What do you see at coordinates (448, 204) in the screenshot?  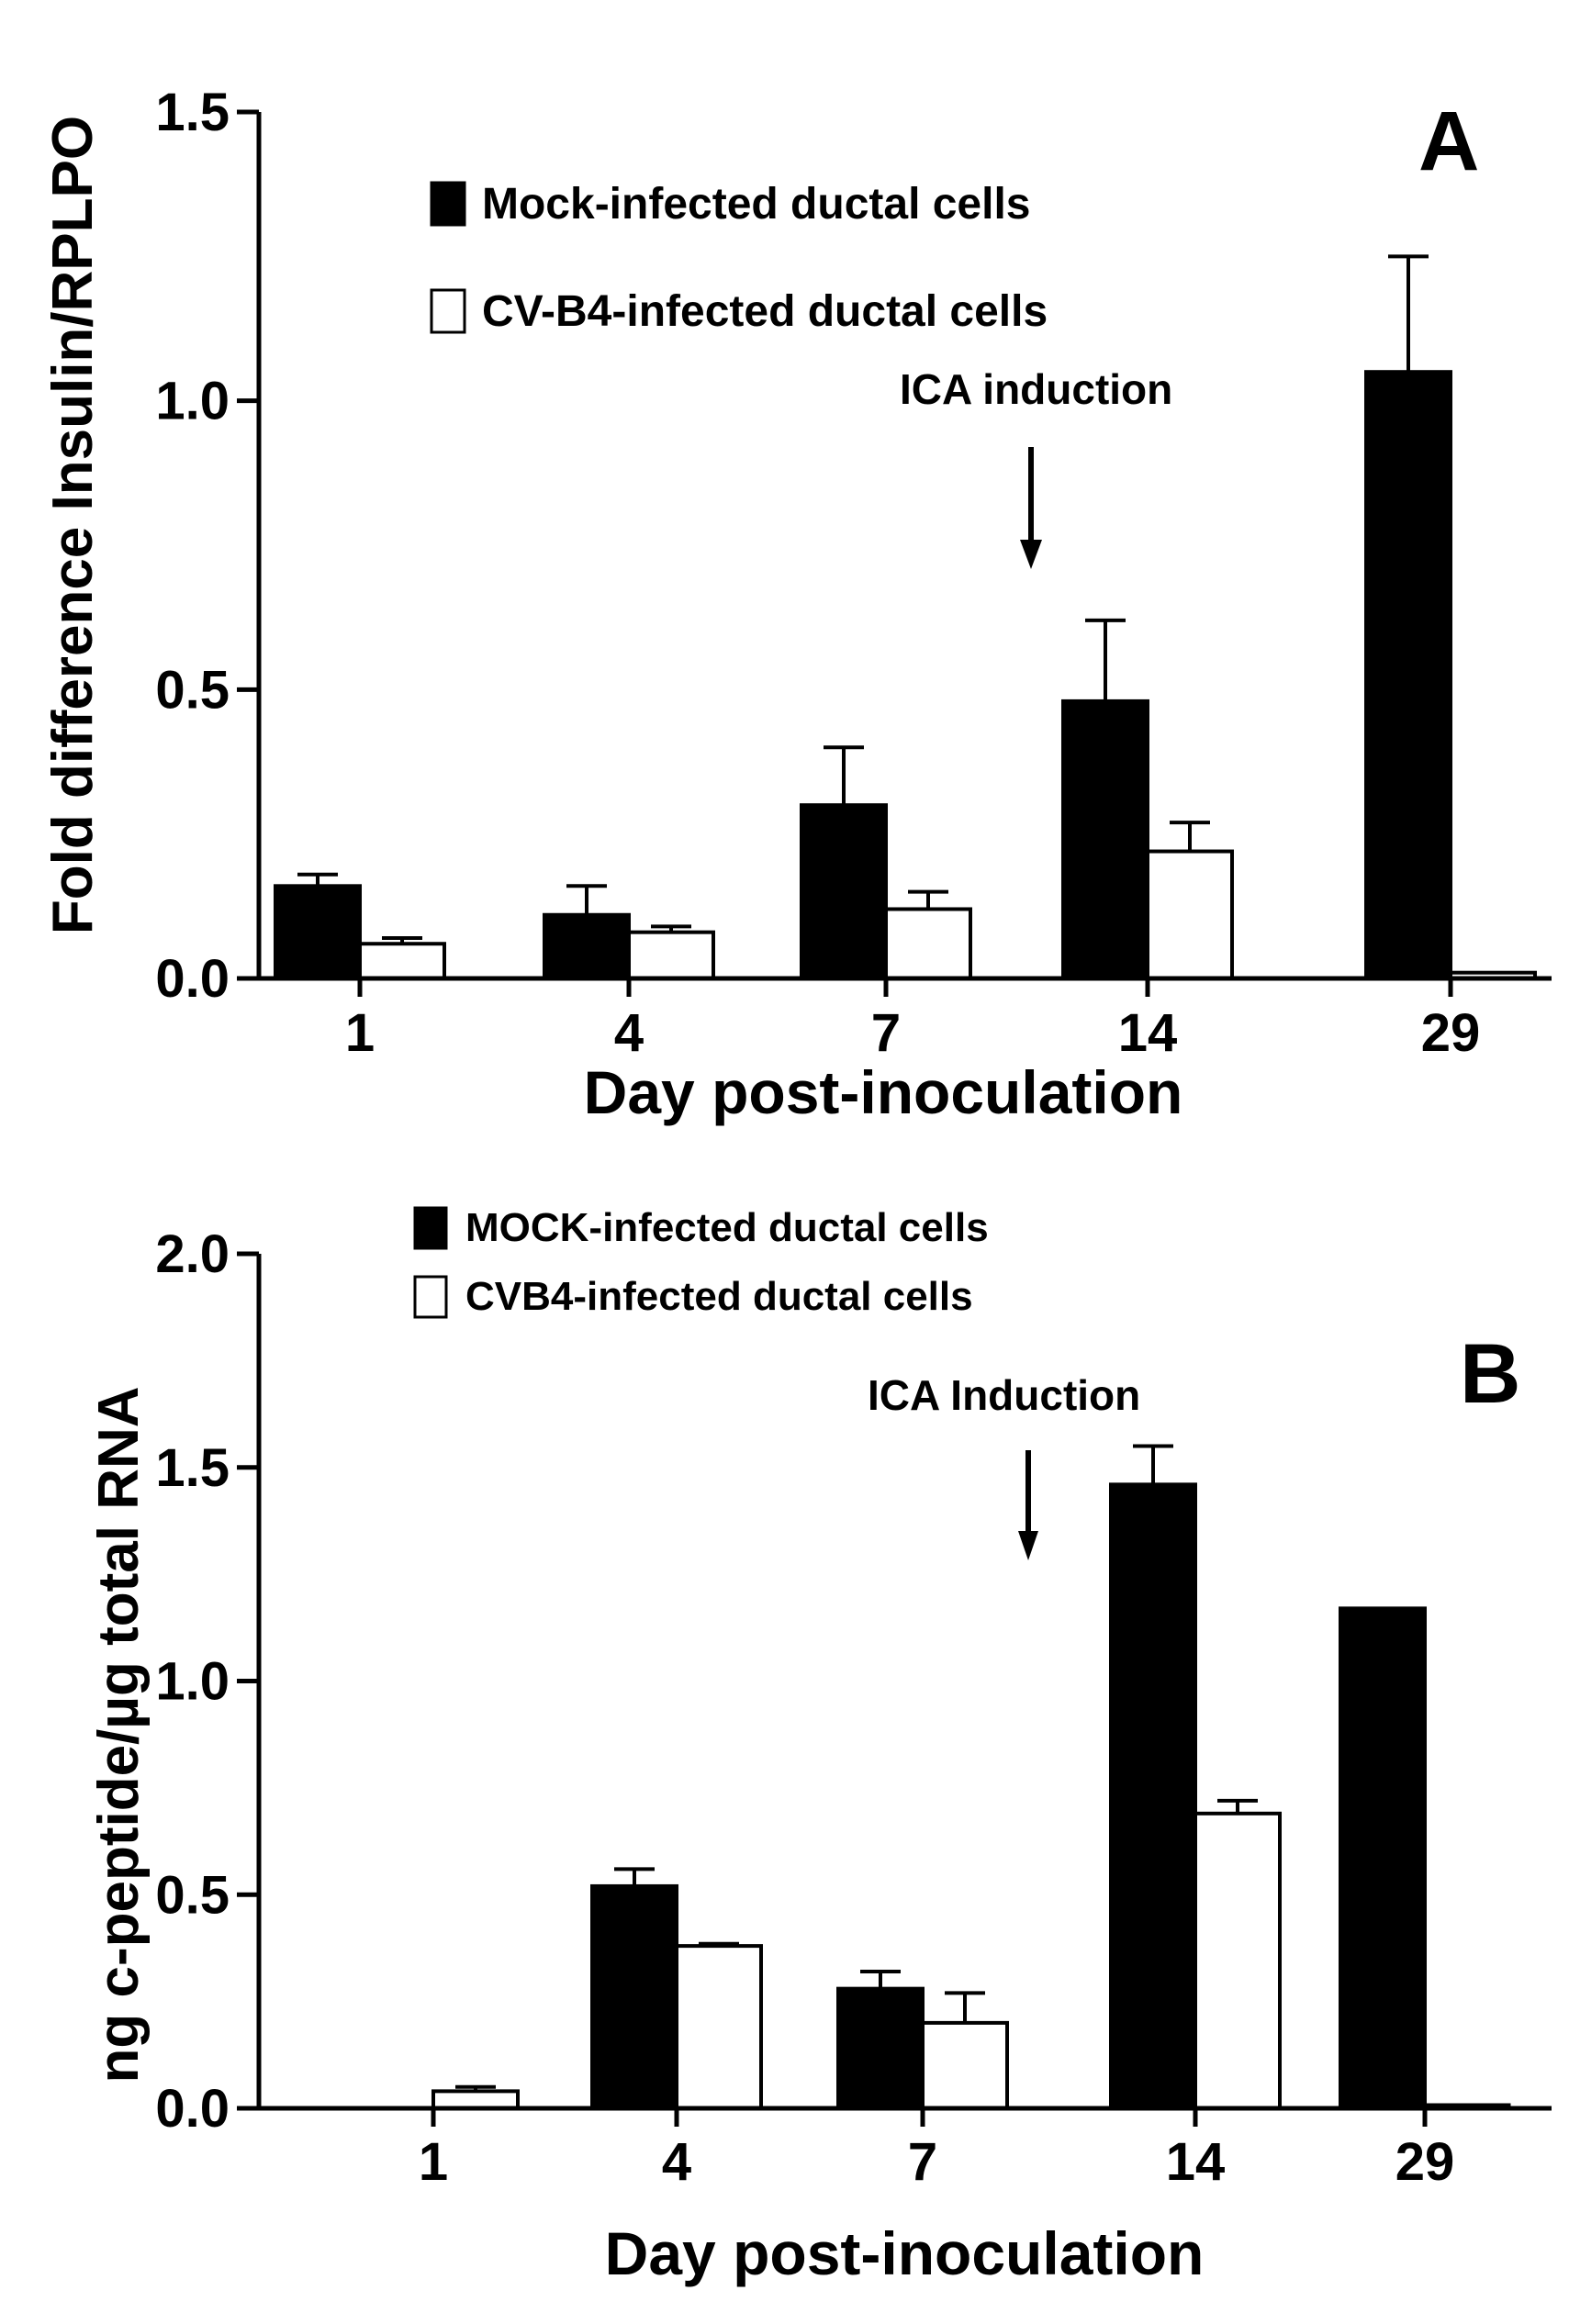 I see `panel-a-legend-swatch-mock` at bounding box center [448, 204].